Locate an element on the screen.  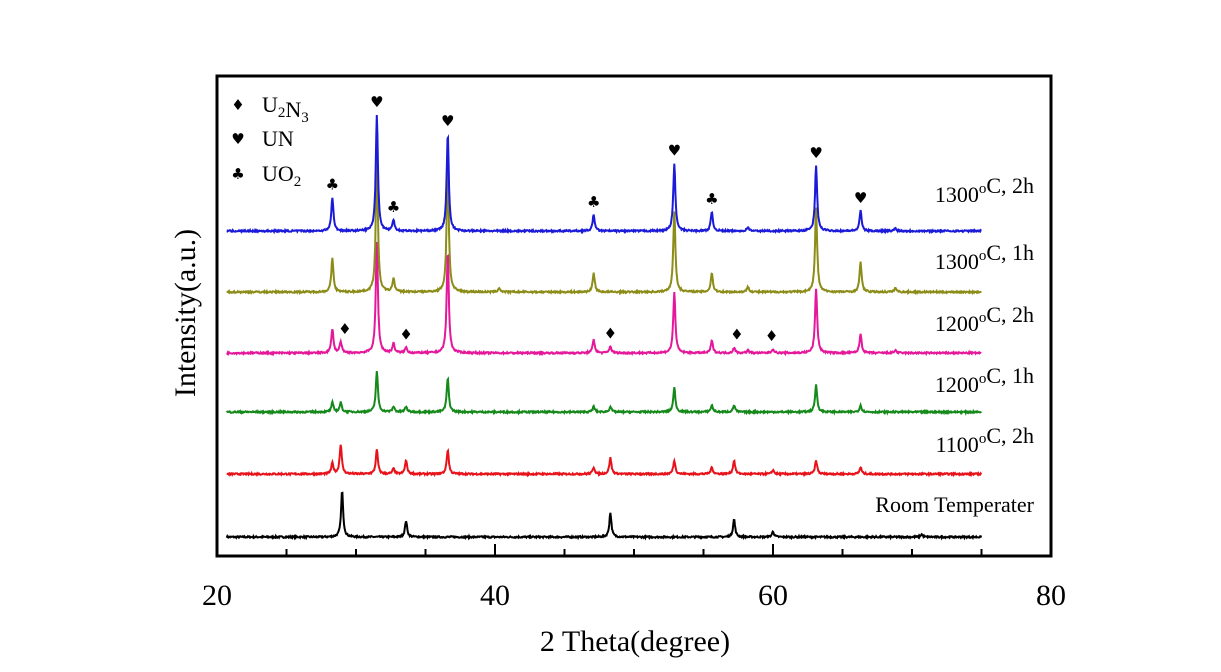
legend-item: ♦ U2N3 is located at coordinates (270, 109).